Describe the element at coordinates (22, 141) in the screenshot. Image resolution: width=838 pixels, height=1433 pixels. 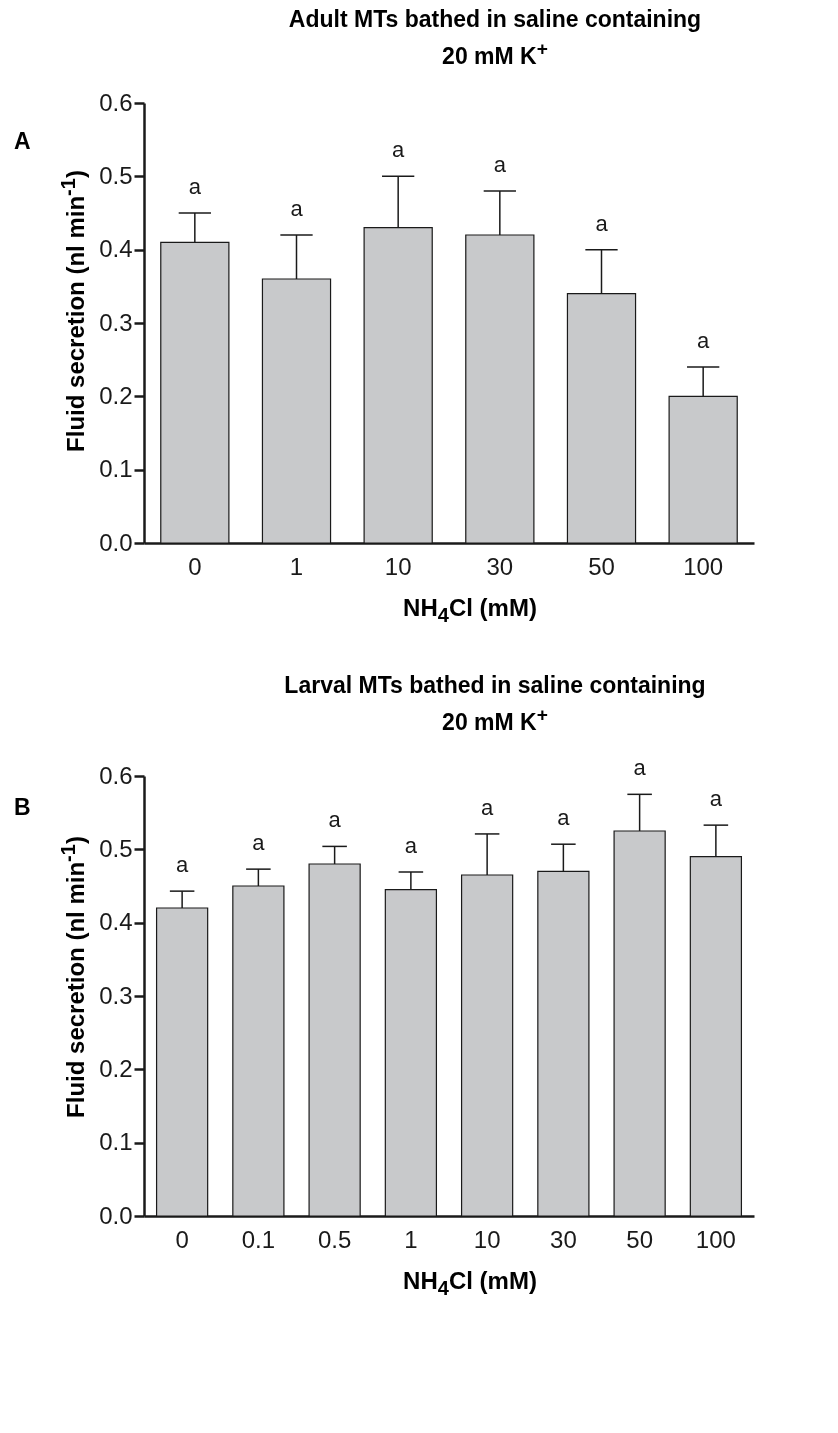
I see `text: A` at that location.